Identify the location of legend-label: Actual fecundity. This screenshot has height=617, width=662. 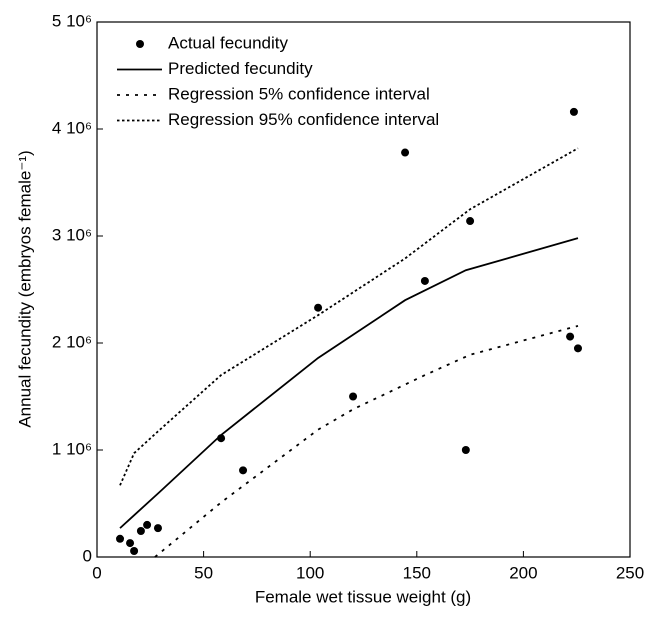
(228, 42).